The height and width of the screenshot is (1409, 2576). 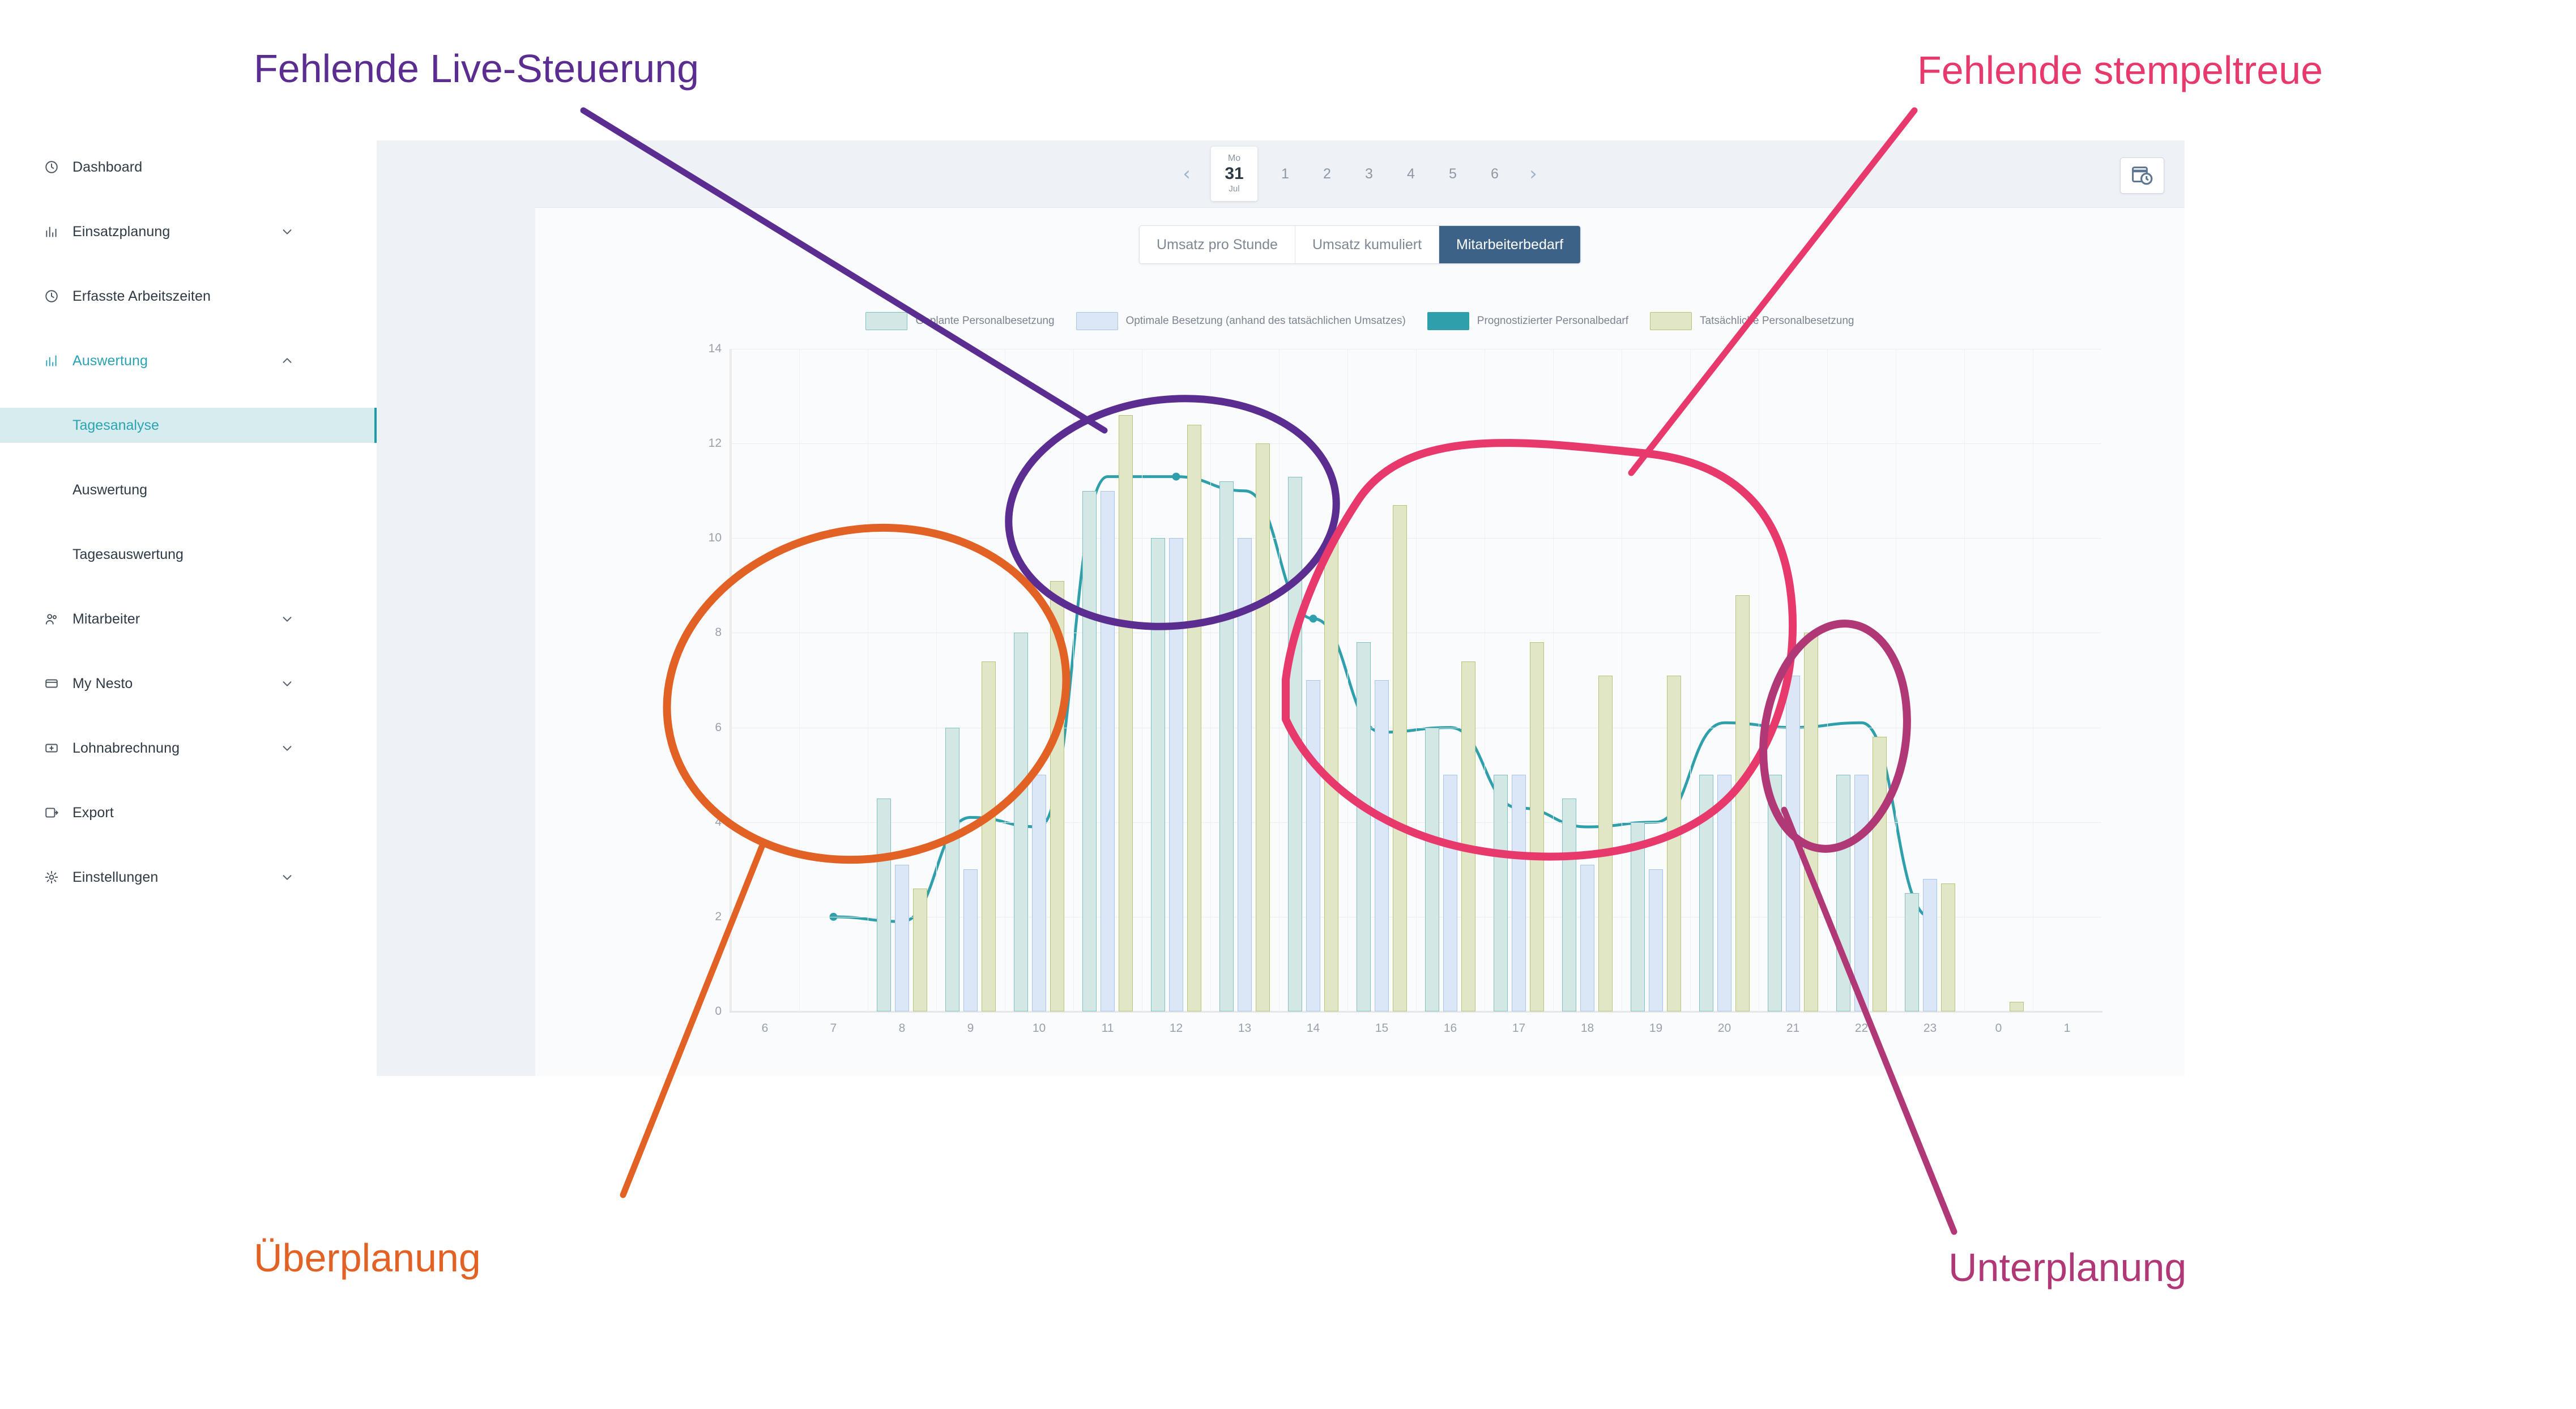 What do you see at coordinates (1382, 1028) in the screenshot?
I see `x-axis-tick-label: 15` at bounding box center [1382, 1028].